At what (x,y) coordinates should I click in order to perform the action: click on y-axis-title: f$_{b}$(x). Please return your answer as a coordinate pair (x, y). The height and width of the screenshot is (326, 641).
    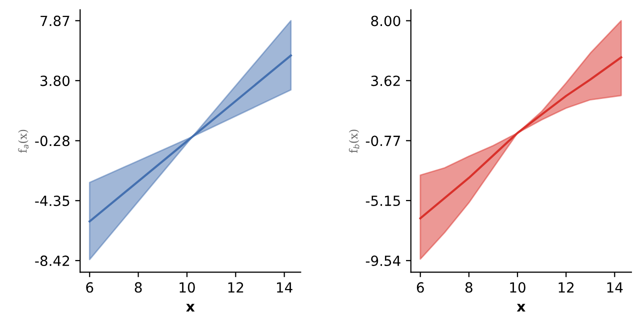
    Looking at the image, I should click on (354, 141).